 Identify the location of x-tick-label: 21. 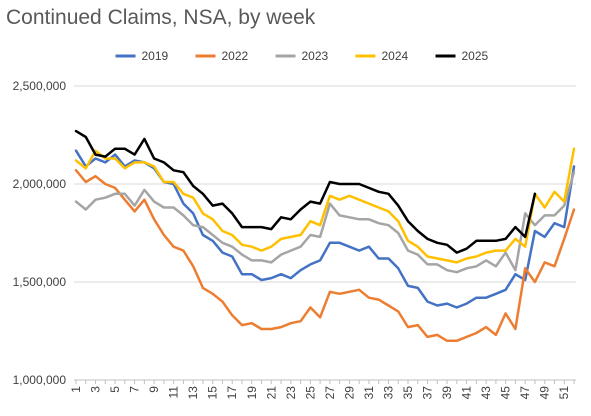
(271, 393).